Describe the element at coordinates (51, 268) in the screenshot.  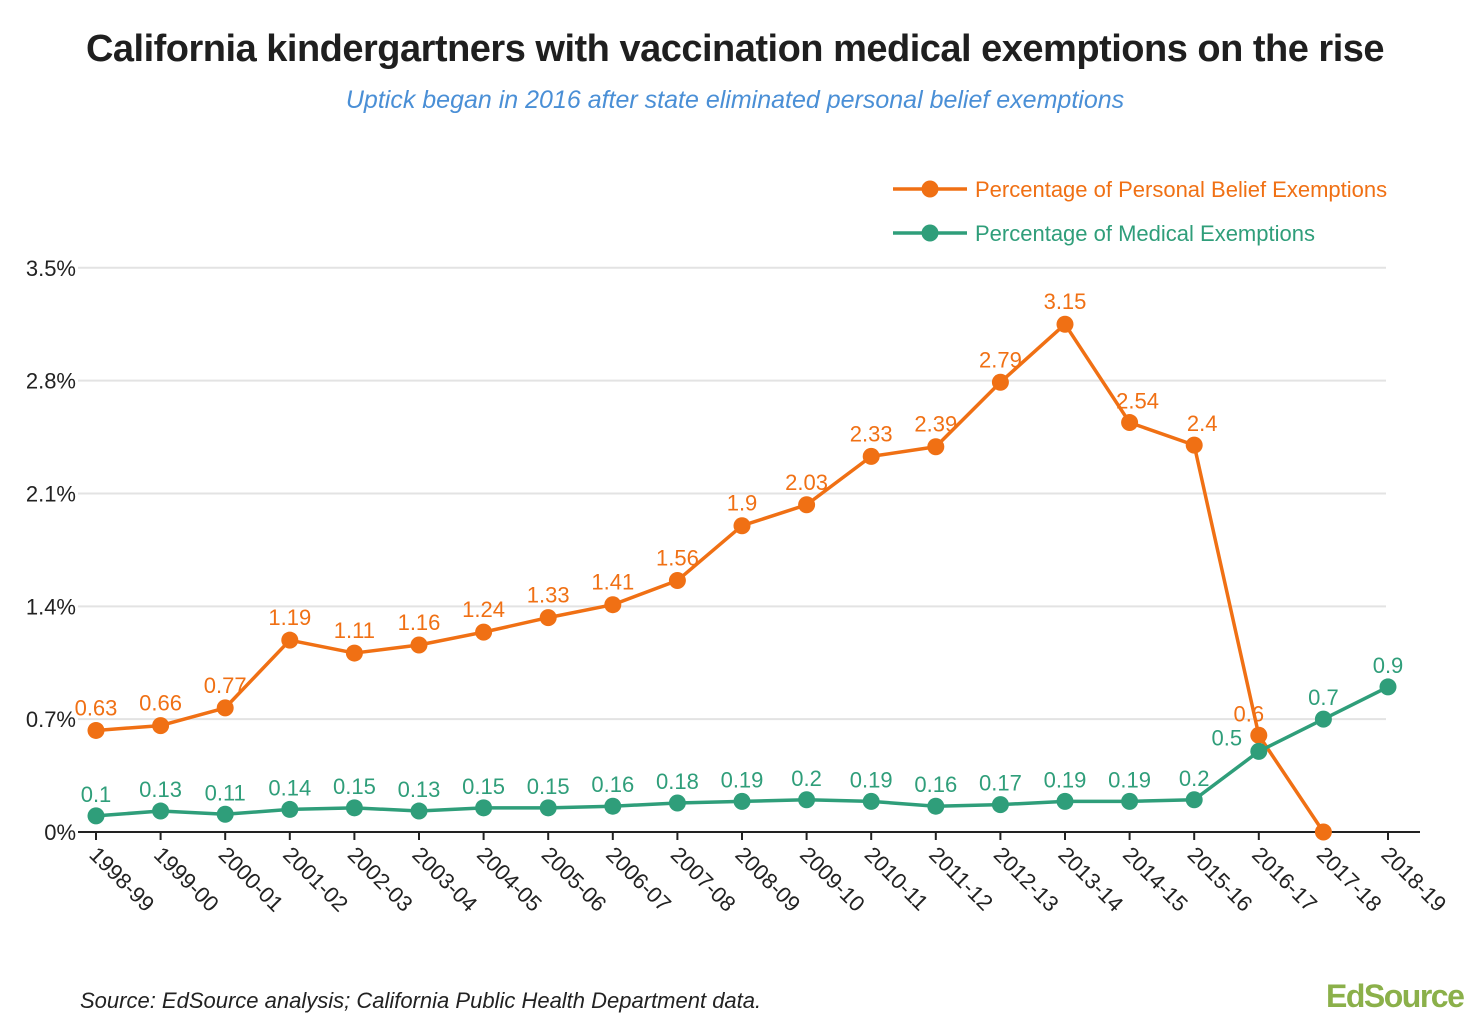
I see `y-tick-label: 3.5%` at that location.